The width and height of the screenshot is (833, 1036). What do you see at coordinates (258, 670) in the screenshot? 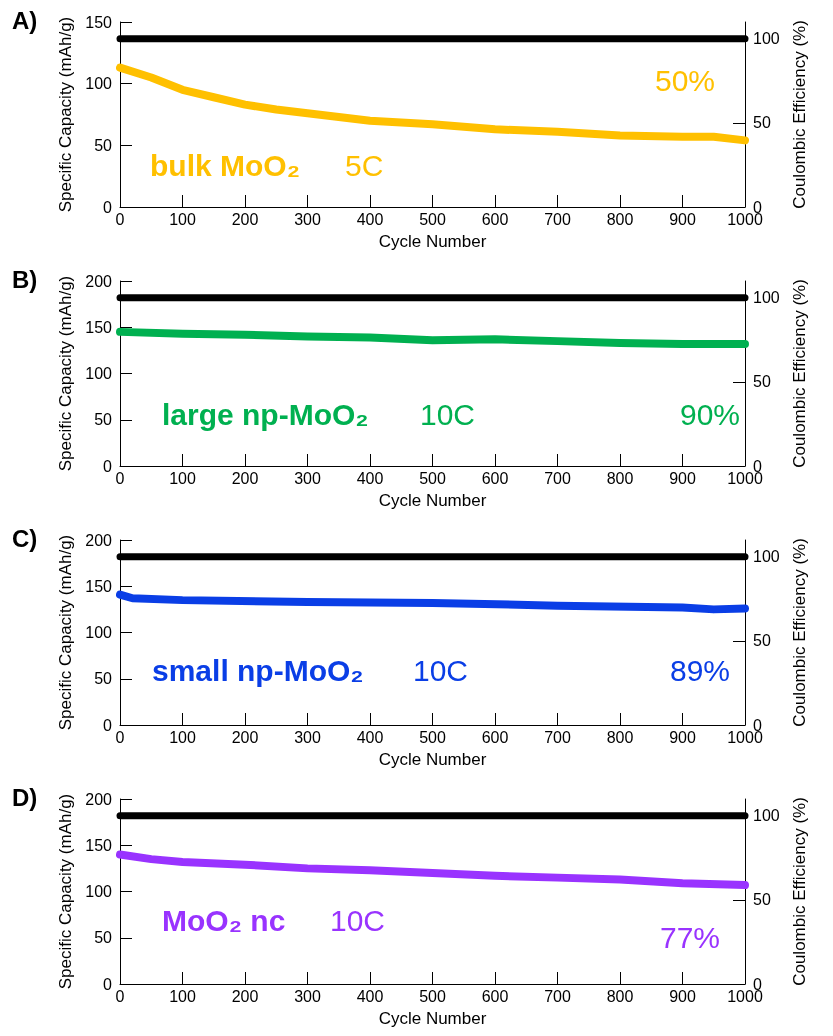
I see `annotation: small np-MoO₂` at bounding box center [258, 670].